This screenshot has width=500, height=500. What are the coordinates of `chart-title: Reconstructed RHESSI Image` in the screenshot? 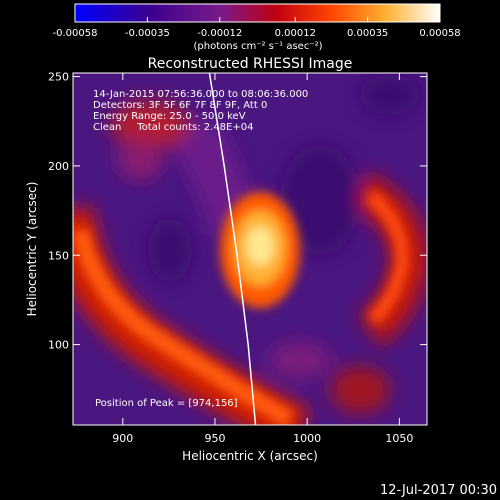 It's located at (250, 64).